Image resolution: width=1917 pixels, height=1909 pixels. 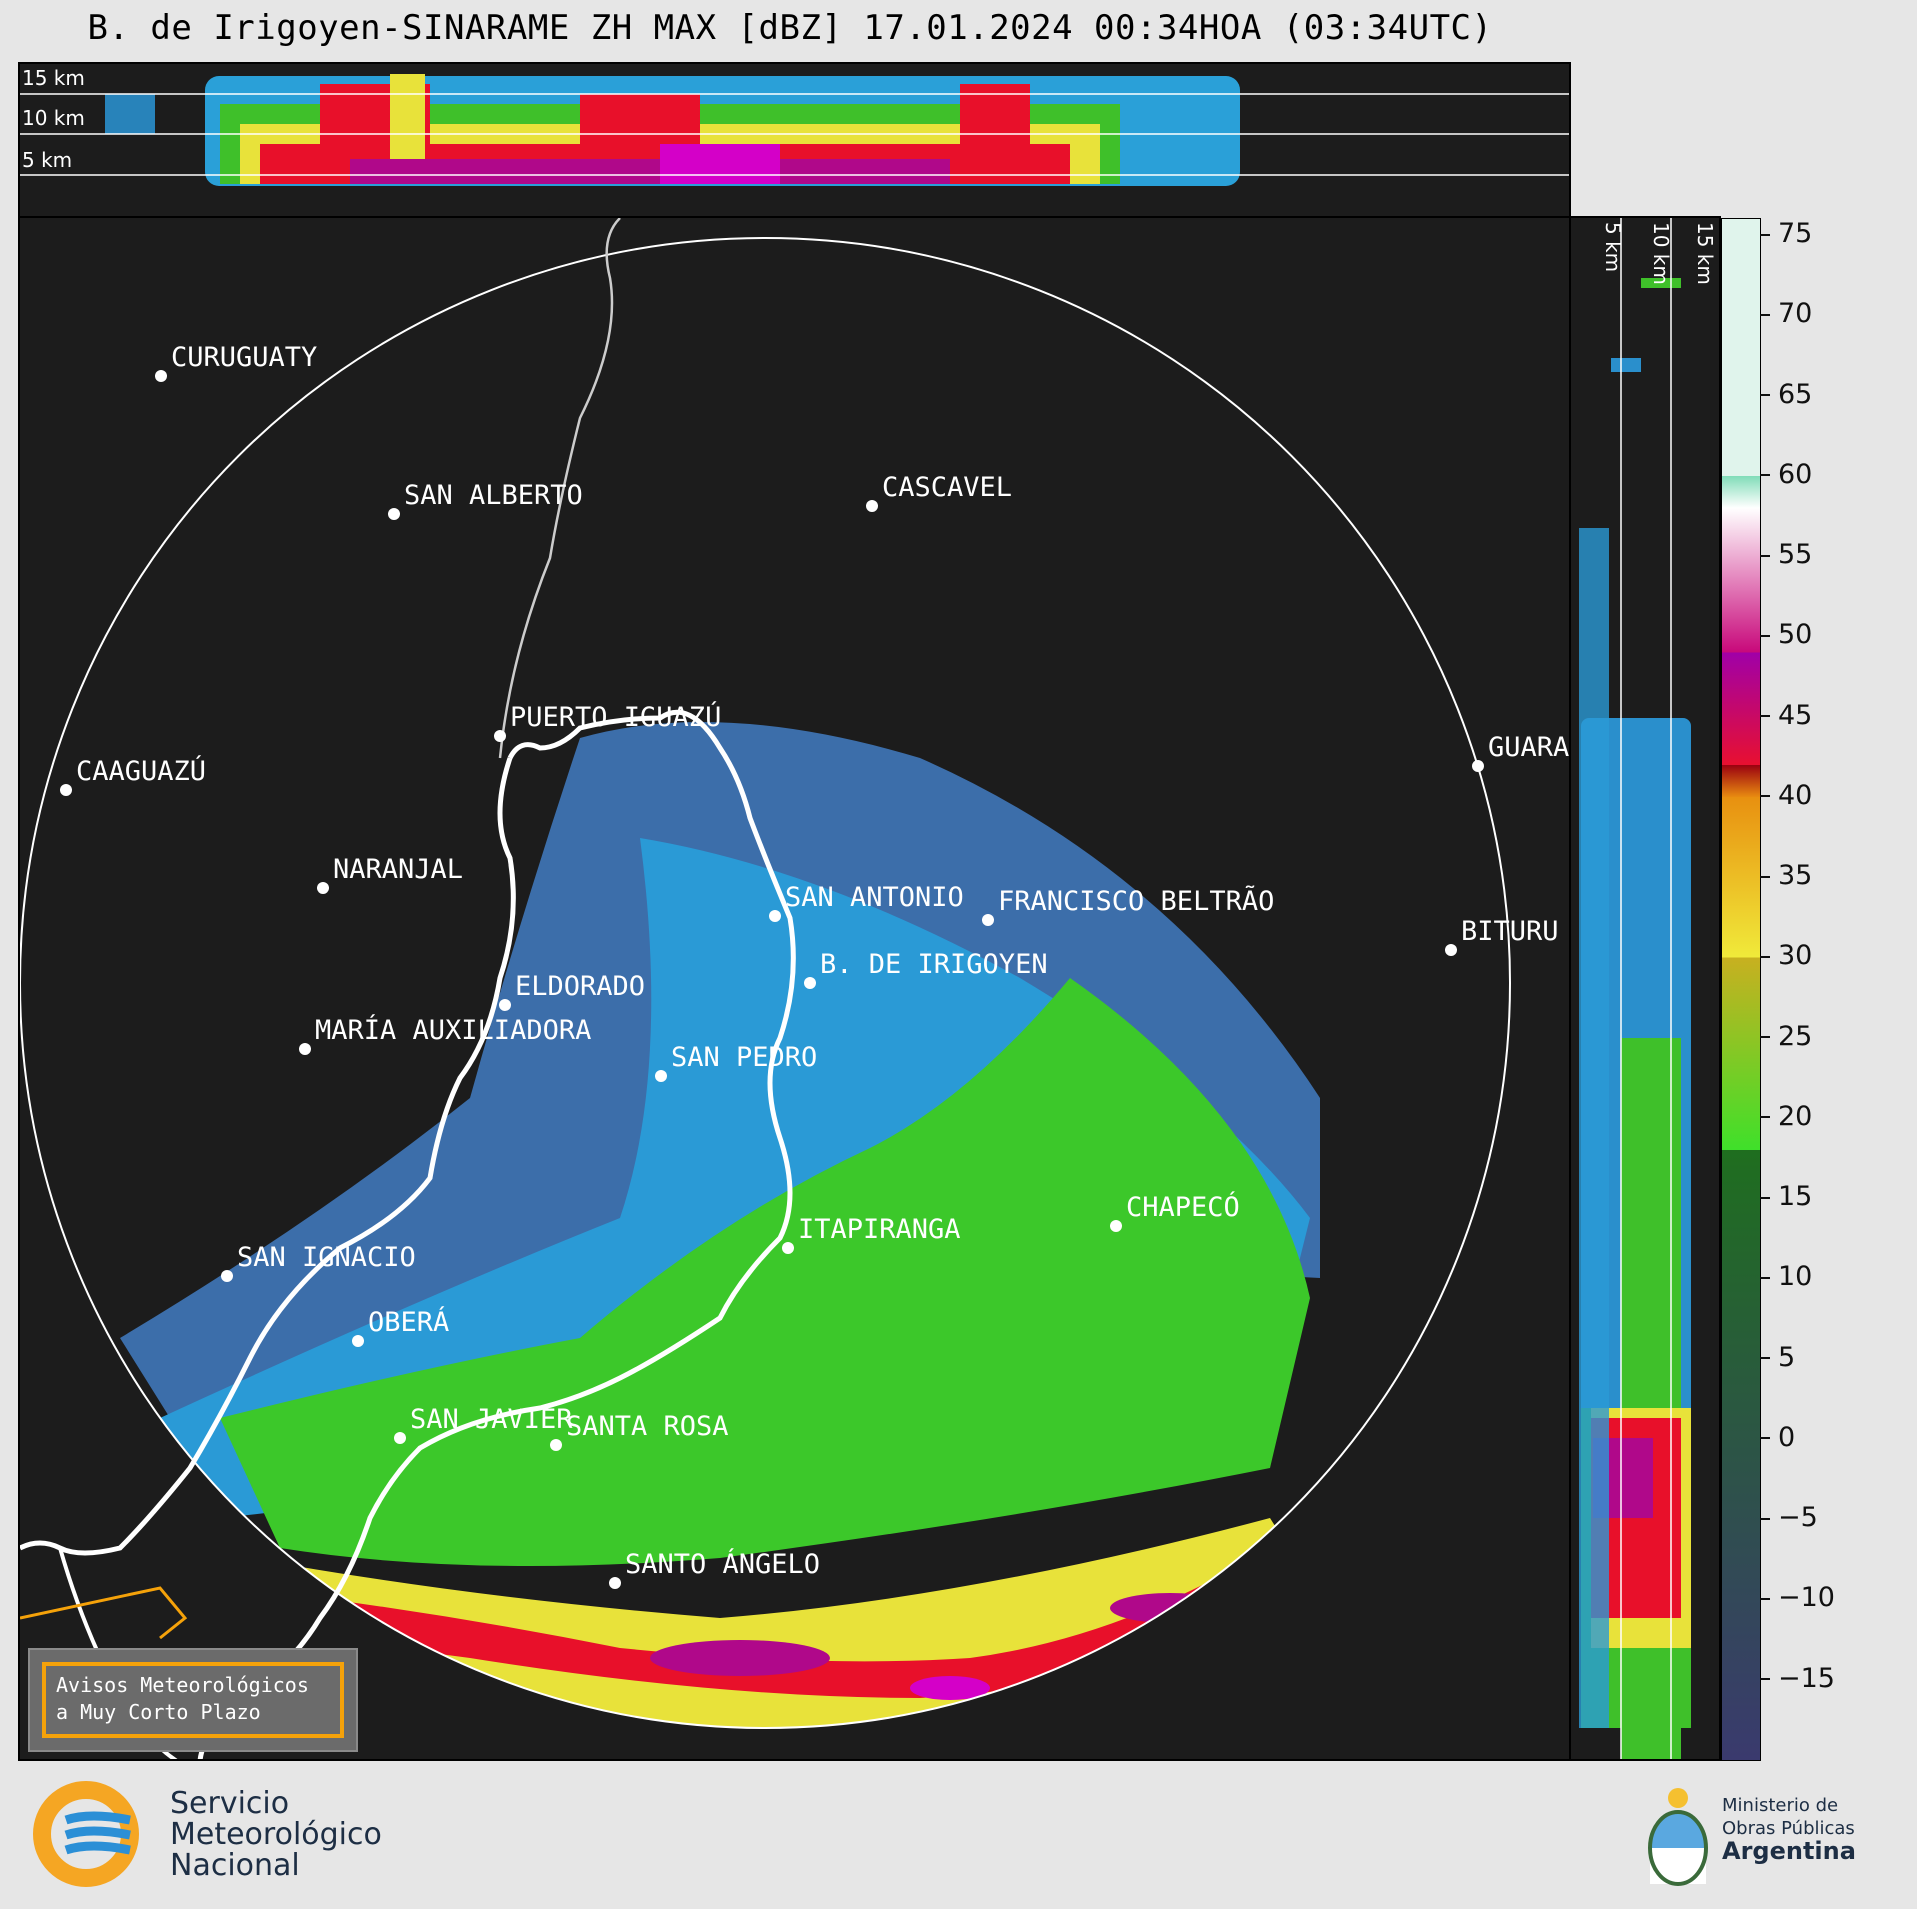 What do you see at coordinates (66, 790) in the screenshot?
I see `city-marker-caaguazu` at bounding box center [66, 790].